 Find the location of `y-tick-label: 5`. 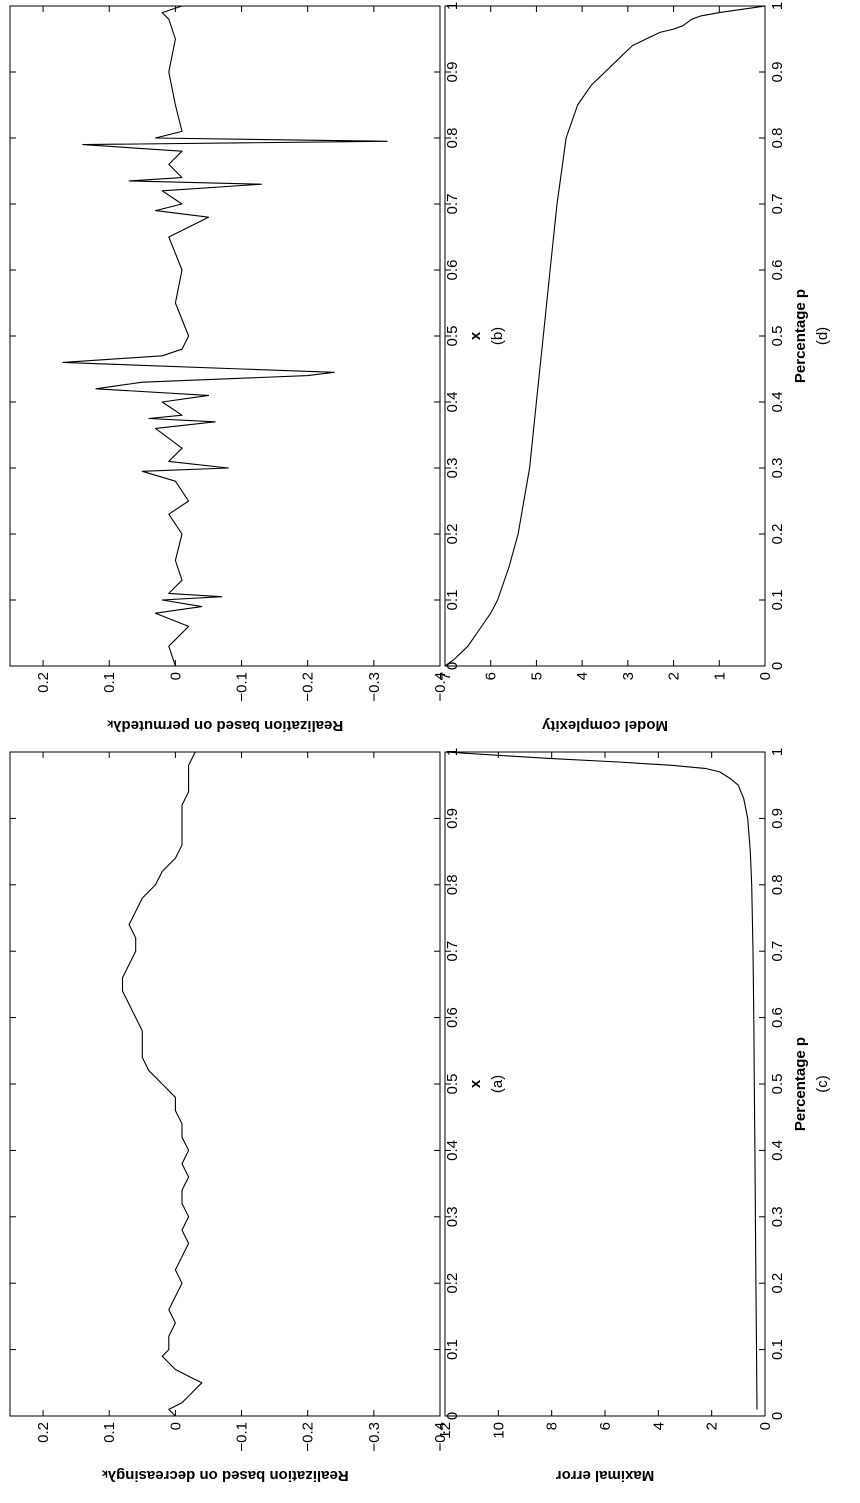

y-tick-label: 5 is located at coordinates (536, 676).